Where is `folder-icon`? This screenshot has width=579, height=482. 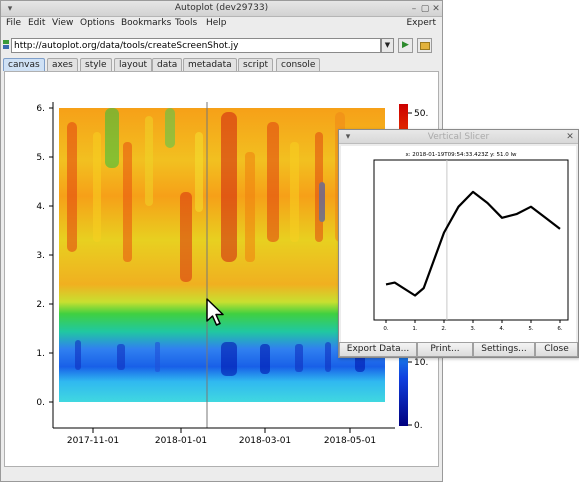
folder-icon is located at coordinates (424, 45).